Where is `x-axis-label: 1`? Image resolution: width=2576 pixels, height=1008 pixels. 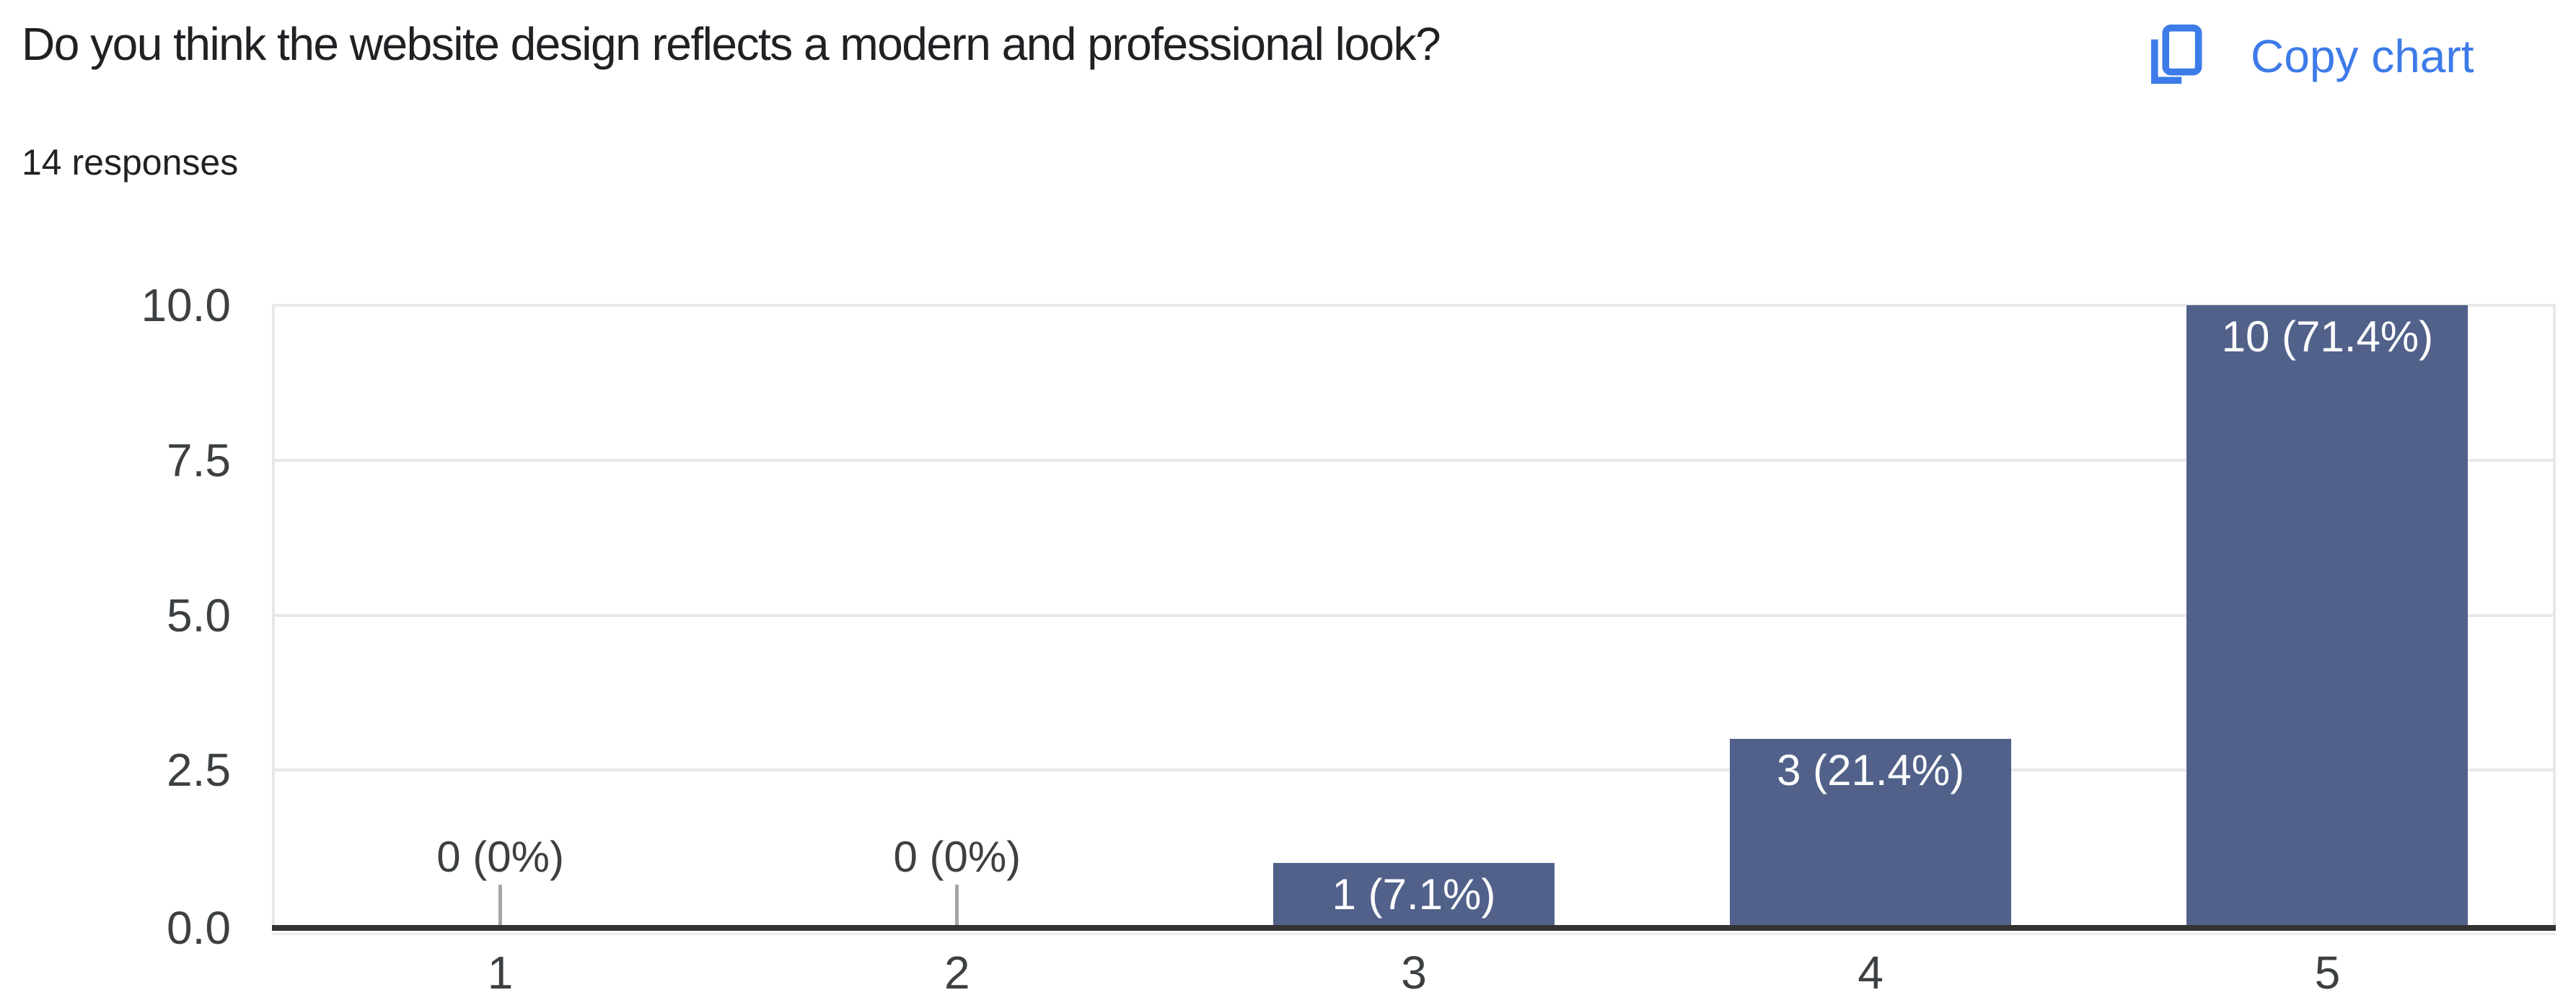
x-axis-label: 1 is located at coordinates (500, 973).